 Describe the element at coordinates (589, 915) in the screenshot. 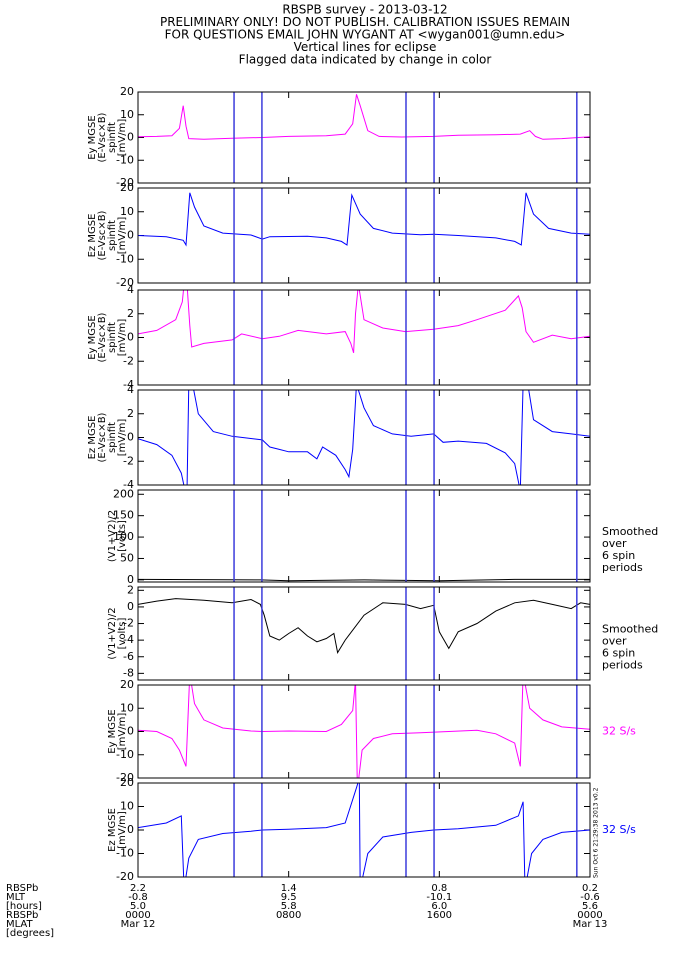

I see `x-tick-label: 0000` at that location.